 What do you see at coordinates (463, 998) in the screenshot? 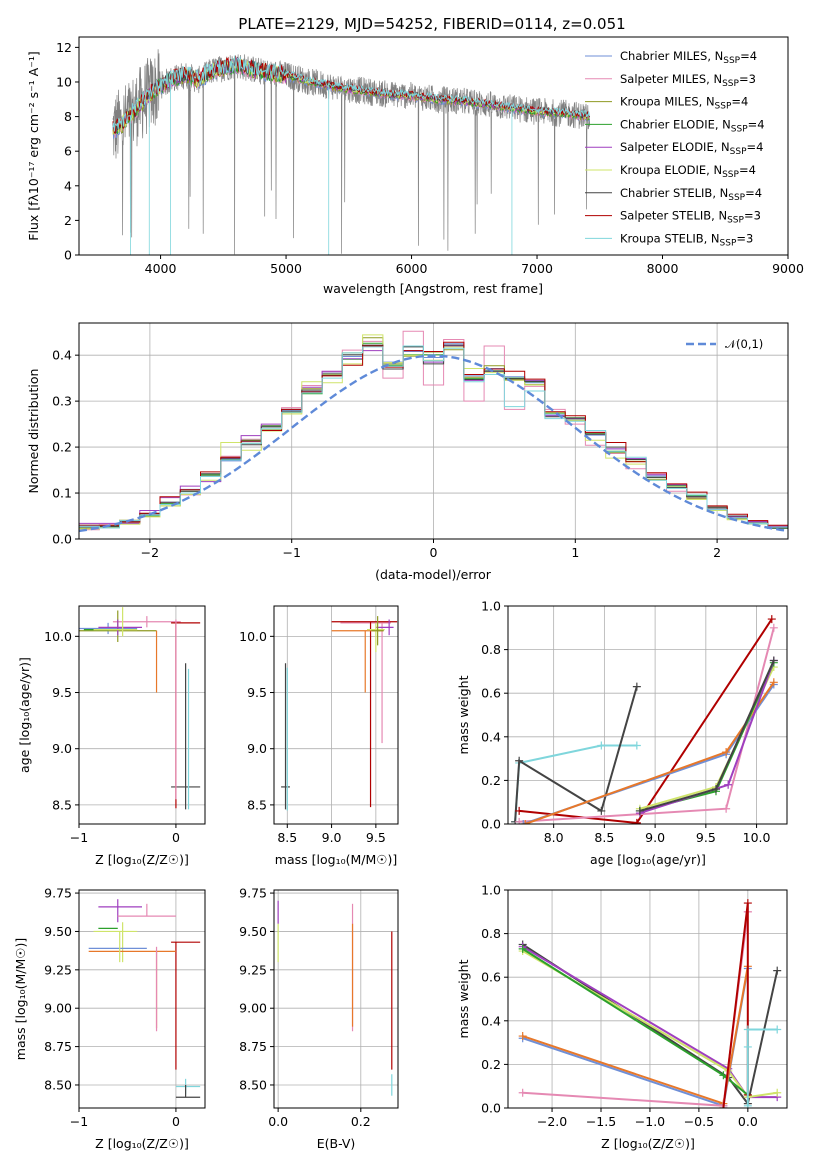
I see `weight-vs-z-y-axis-label: mass weight` at bounding box center [463, 998].